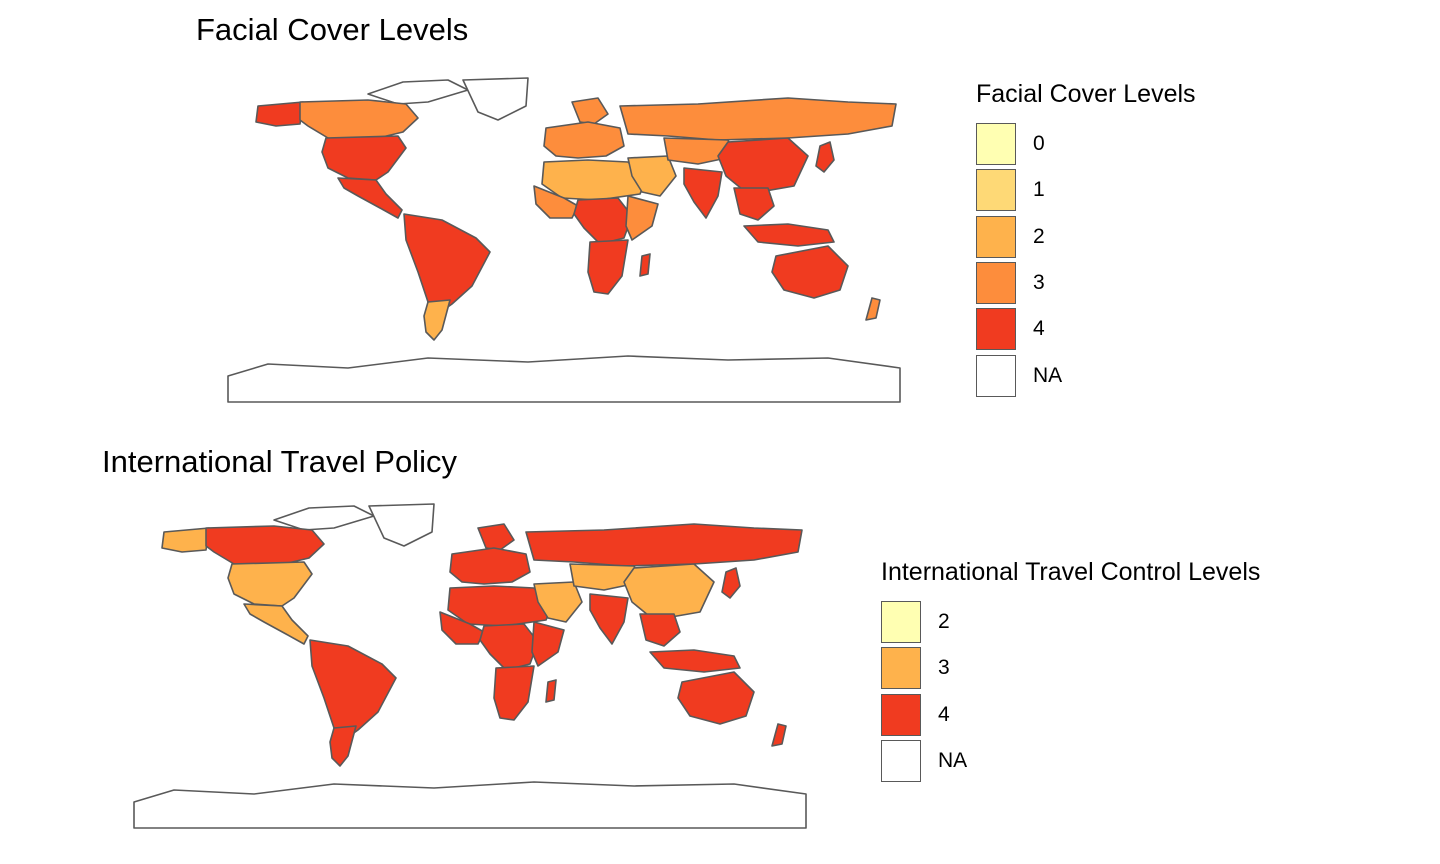  What do you see at coordinates (1039, 144) in the screenshot?
I see `legend-label: 0` at bounding box center [1039, 144].